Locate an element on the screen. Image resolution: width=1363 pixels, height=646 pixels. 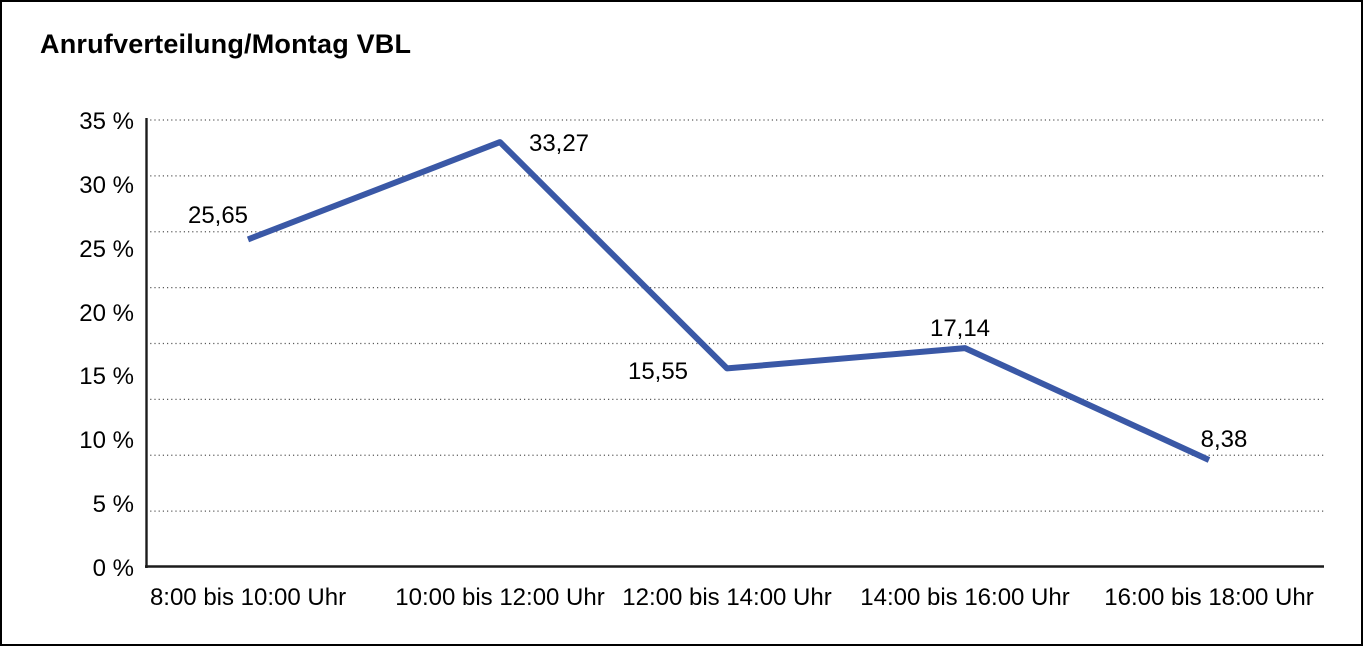
y-tick-label: 35 % is located at coordinates (106, 121).